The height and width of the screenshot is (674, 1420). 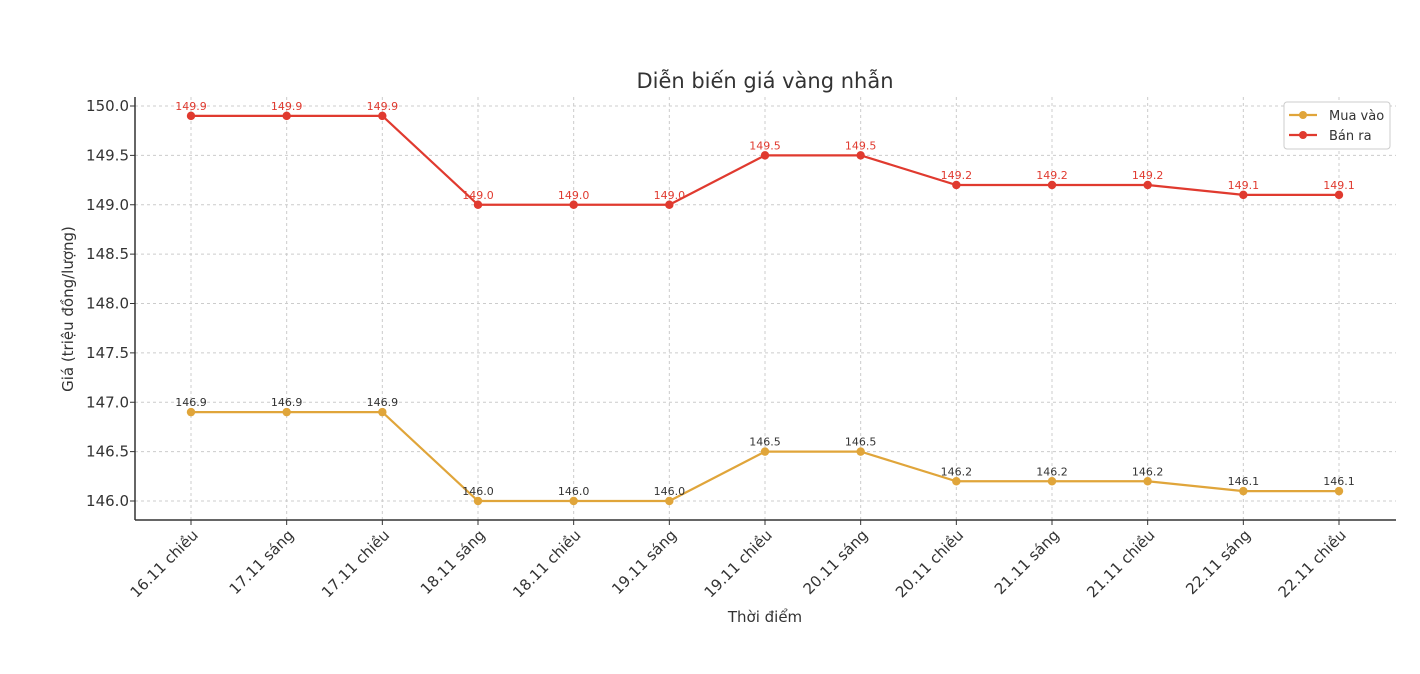 What do you see at coordinates (164, 563) in the screenshot?
I see `x-tick-label: 16.11 chiều` at bounding box center [164, 563].